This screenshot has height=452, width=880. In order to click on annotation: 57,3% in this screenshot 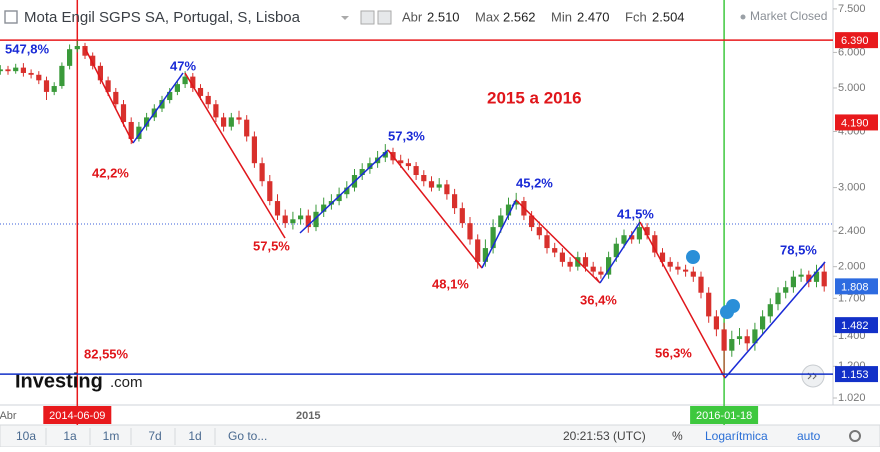, I will do `click(406, 135)`.